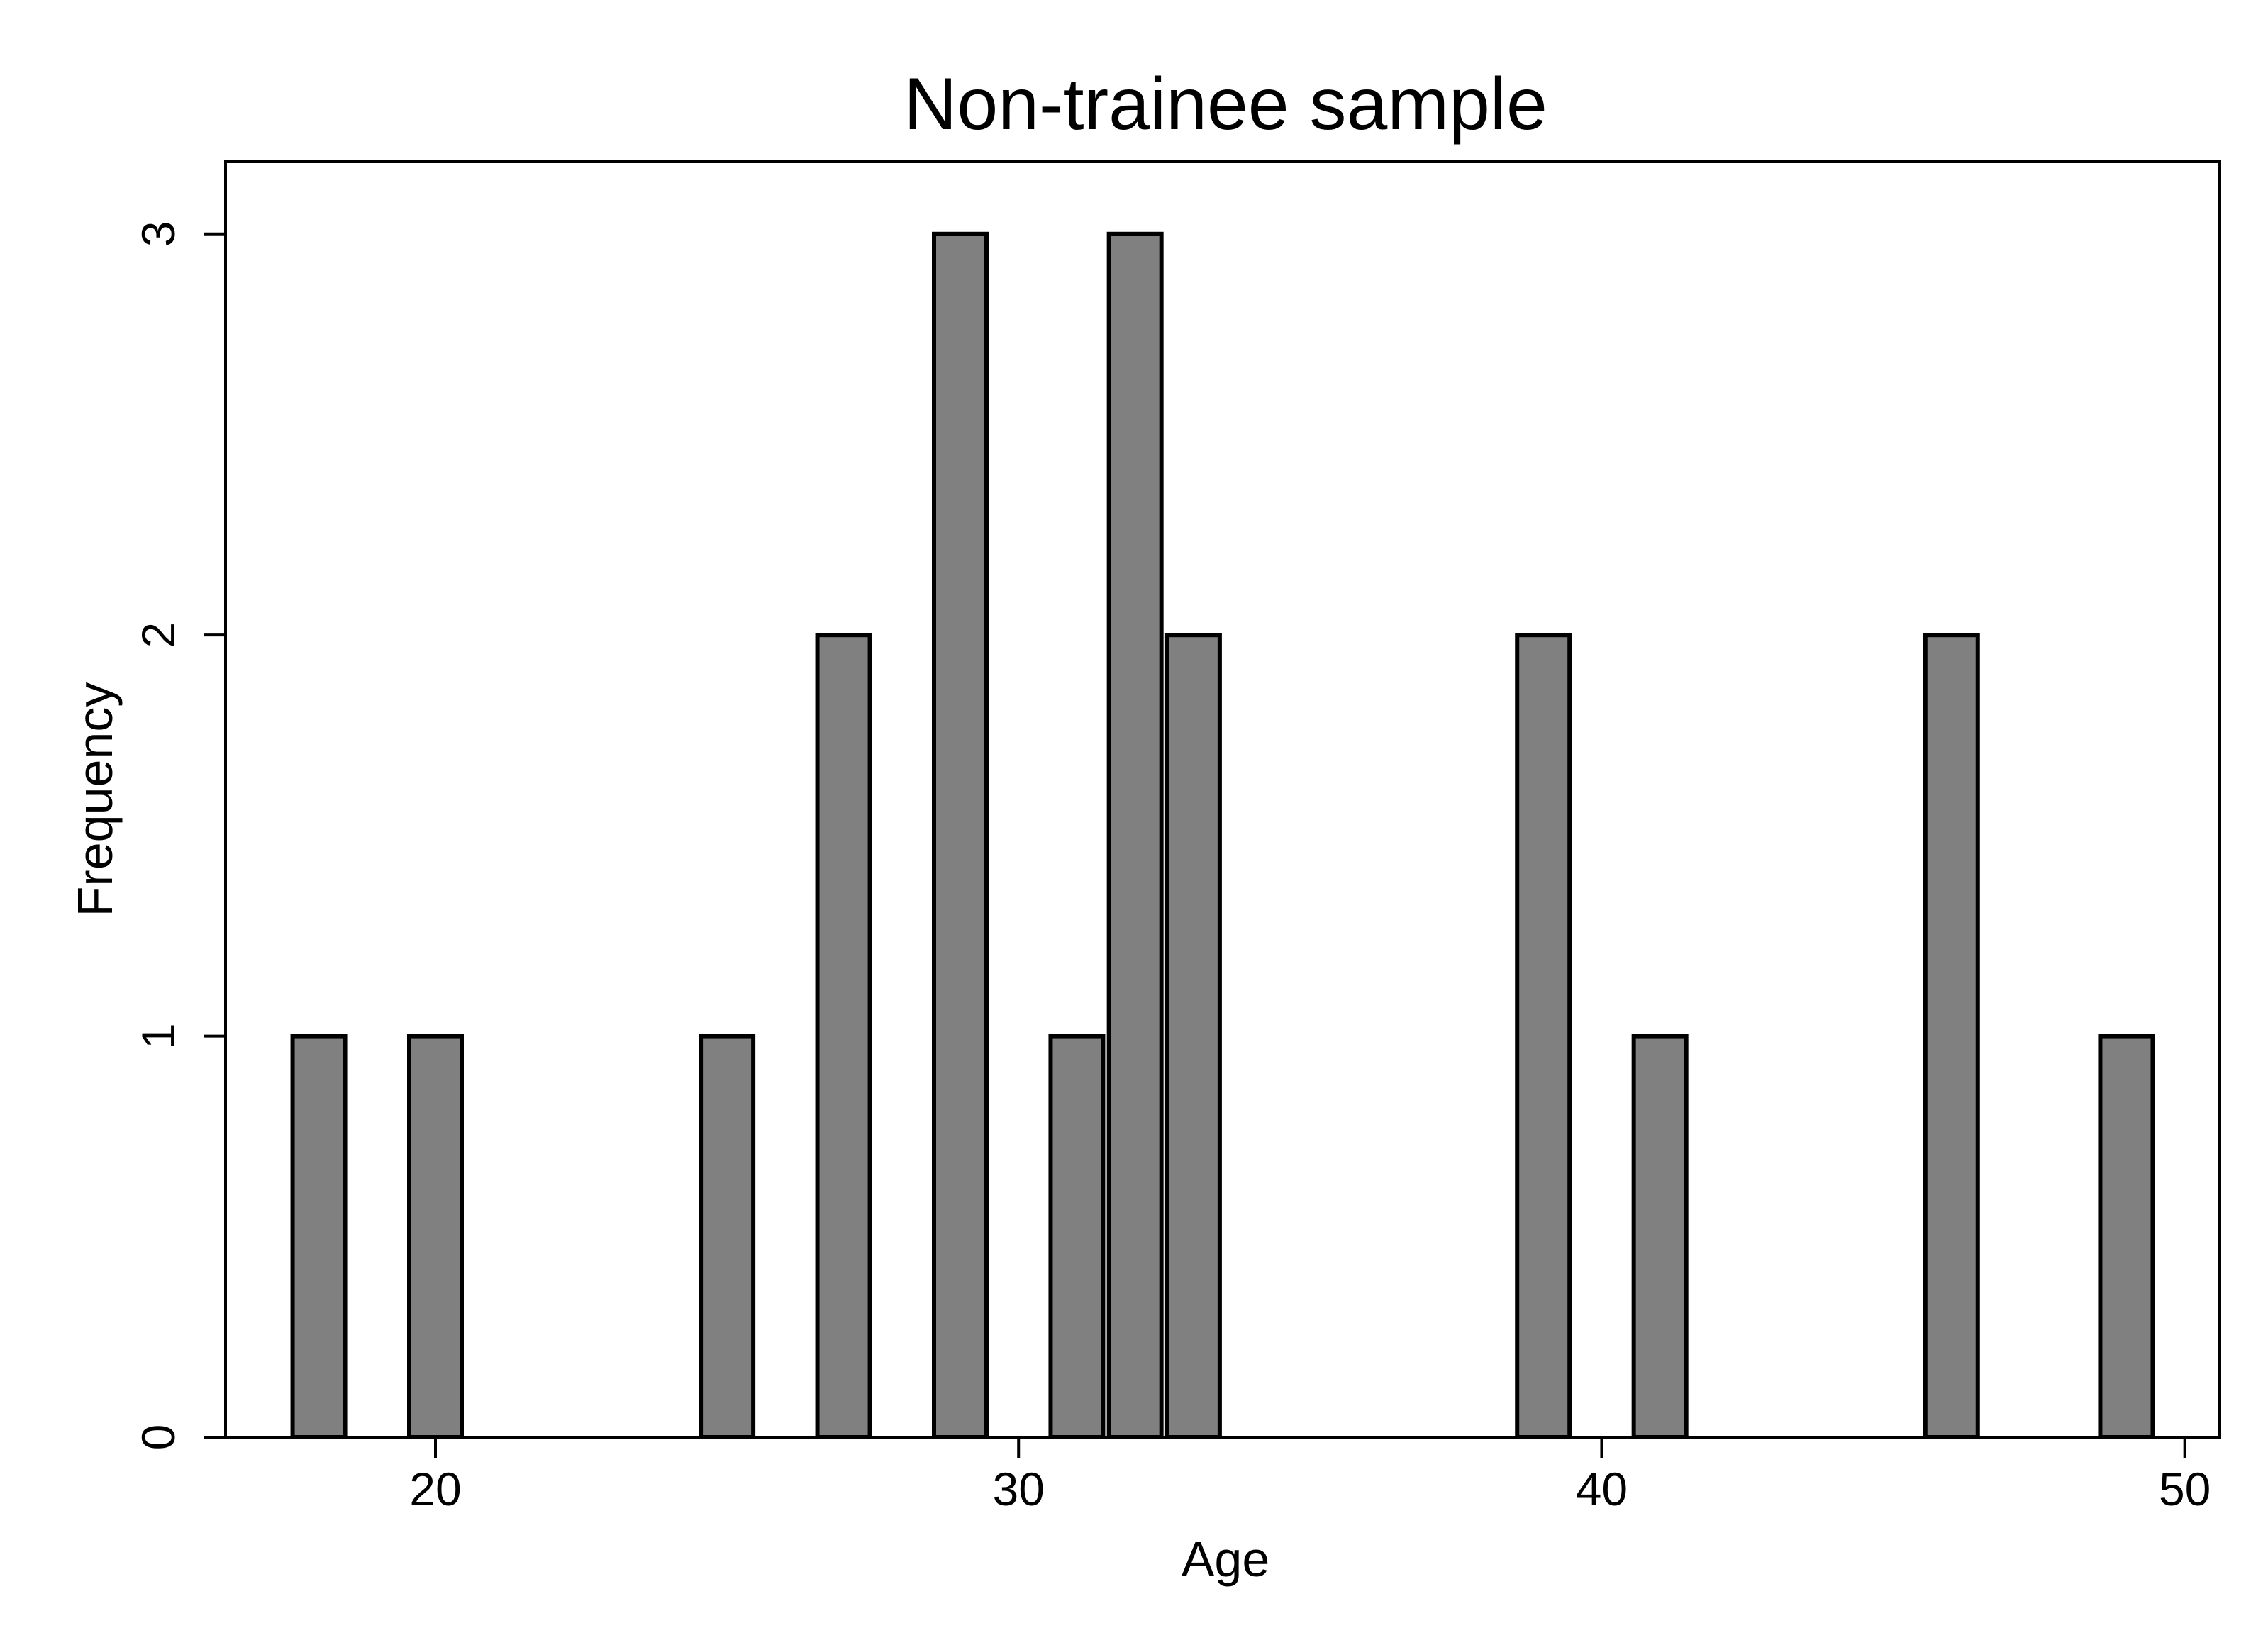  What do you see at coordinates (2185, 1489) in the screenshot?
I see `x-tick-label-50: 50` at bounding box center [2185, 1489].